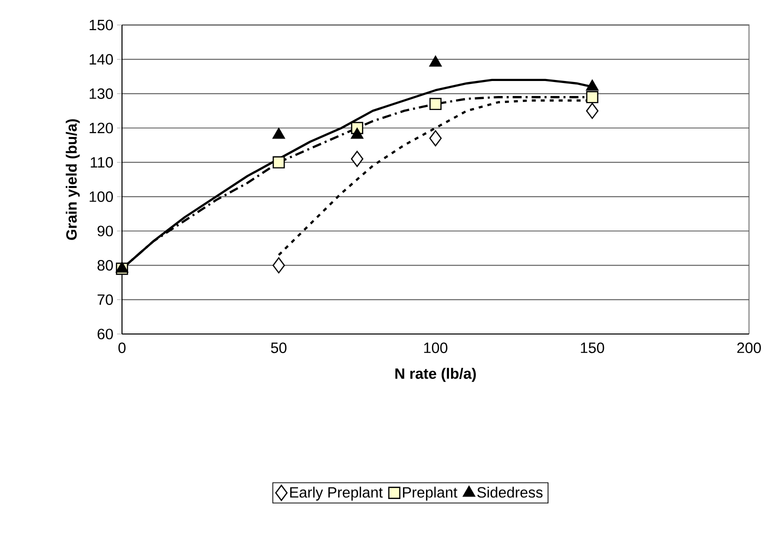  I want to click on y-tick-label: 90, so click(105, 231).